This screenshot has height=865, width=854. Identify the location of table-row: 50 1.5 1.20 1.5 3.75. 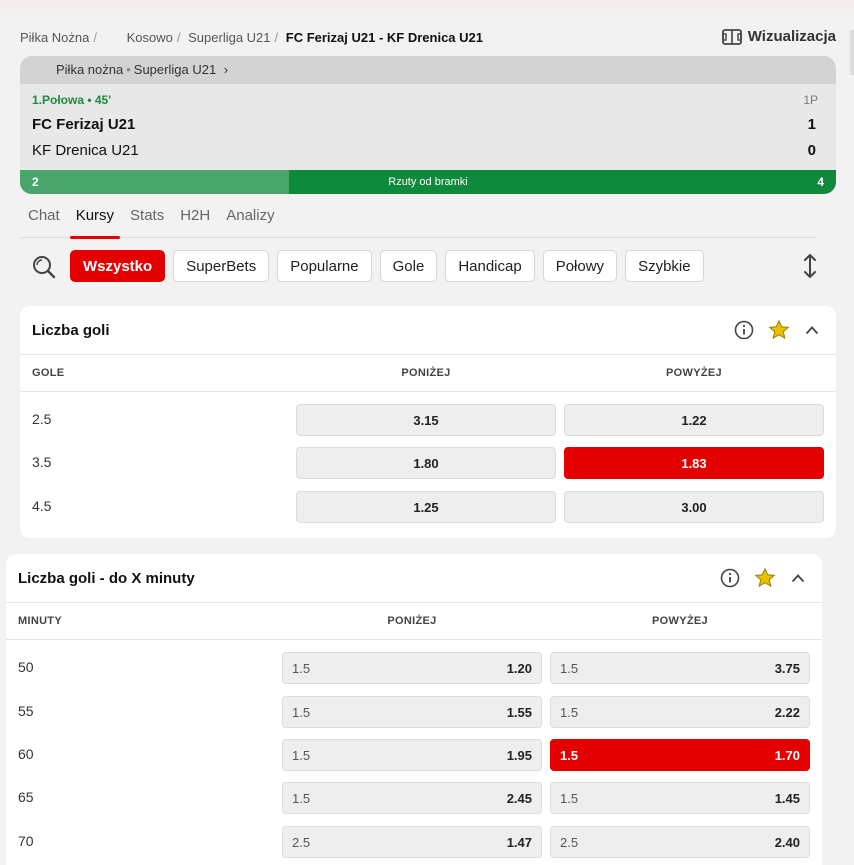
(414, 668).